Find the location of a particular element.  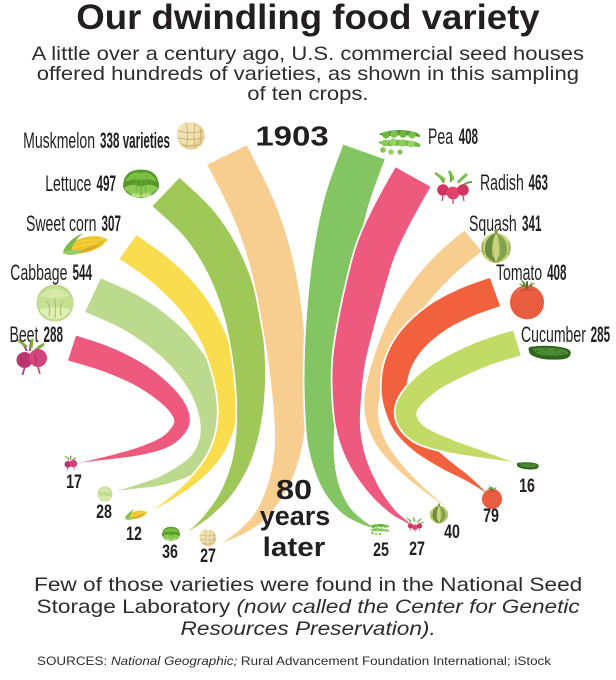

svg-text: Beet is located at coordinates (23, 334).